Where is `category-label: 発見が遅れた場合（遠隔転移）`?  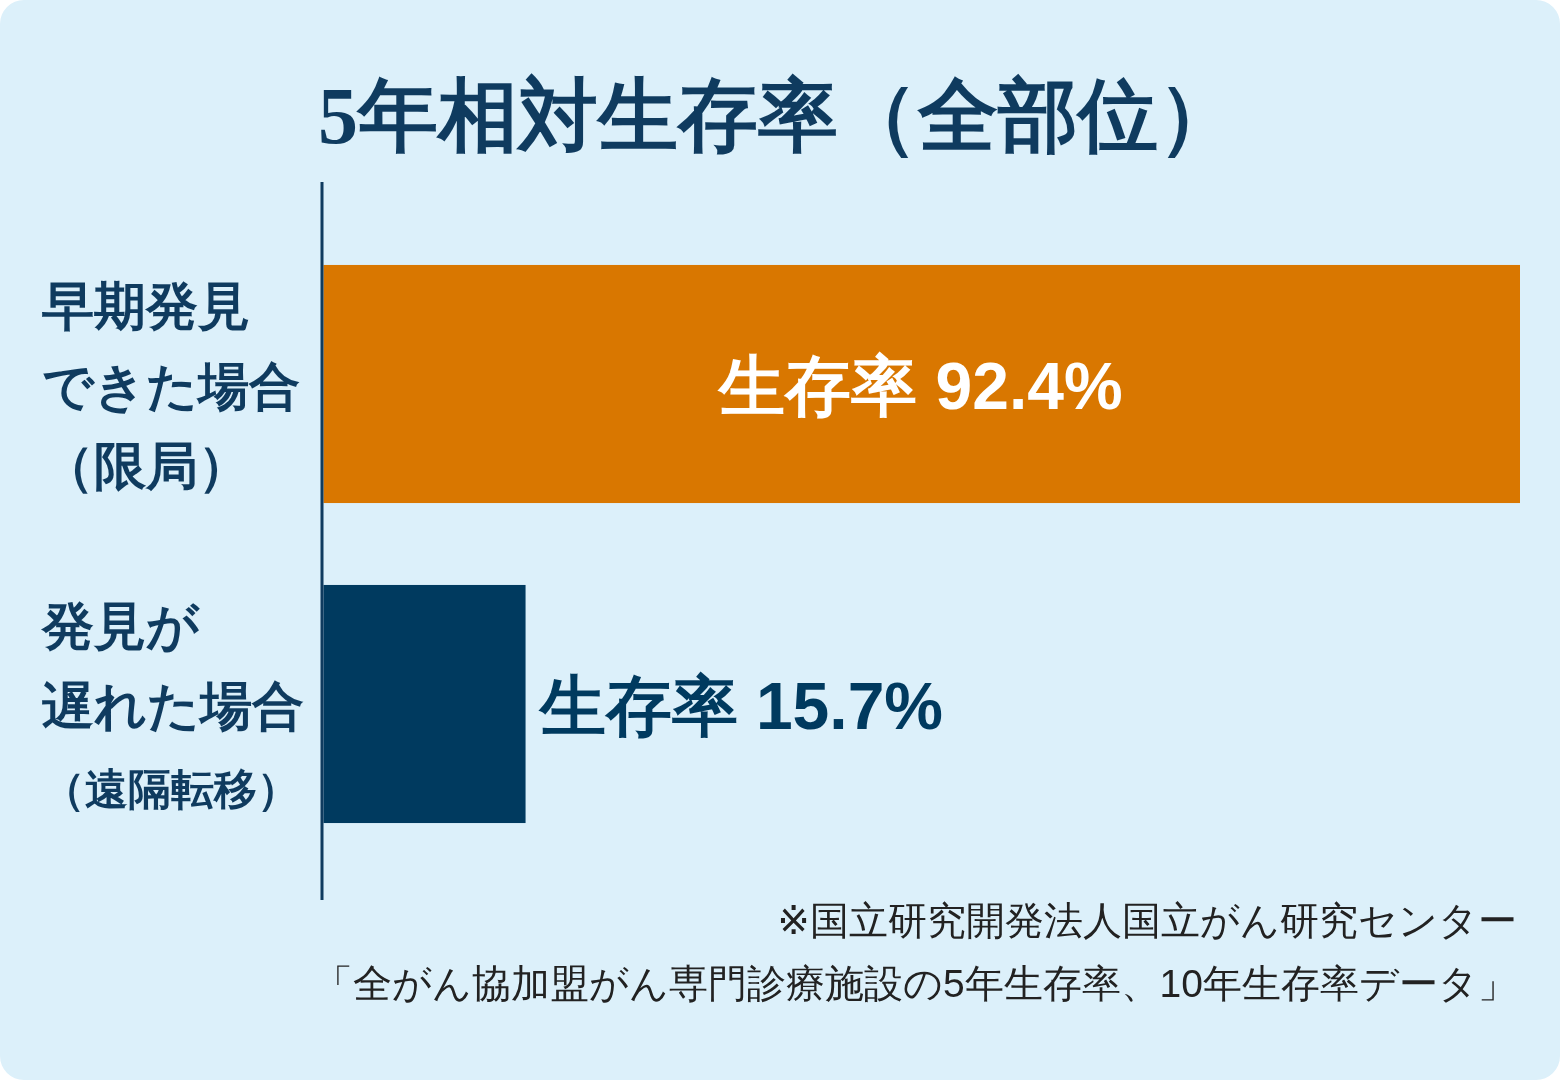
category-label: 発見が遅れた場合（遠隔転移） is located at coordinates (173, 705).